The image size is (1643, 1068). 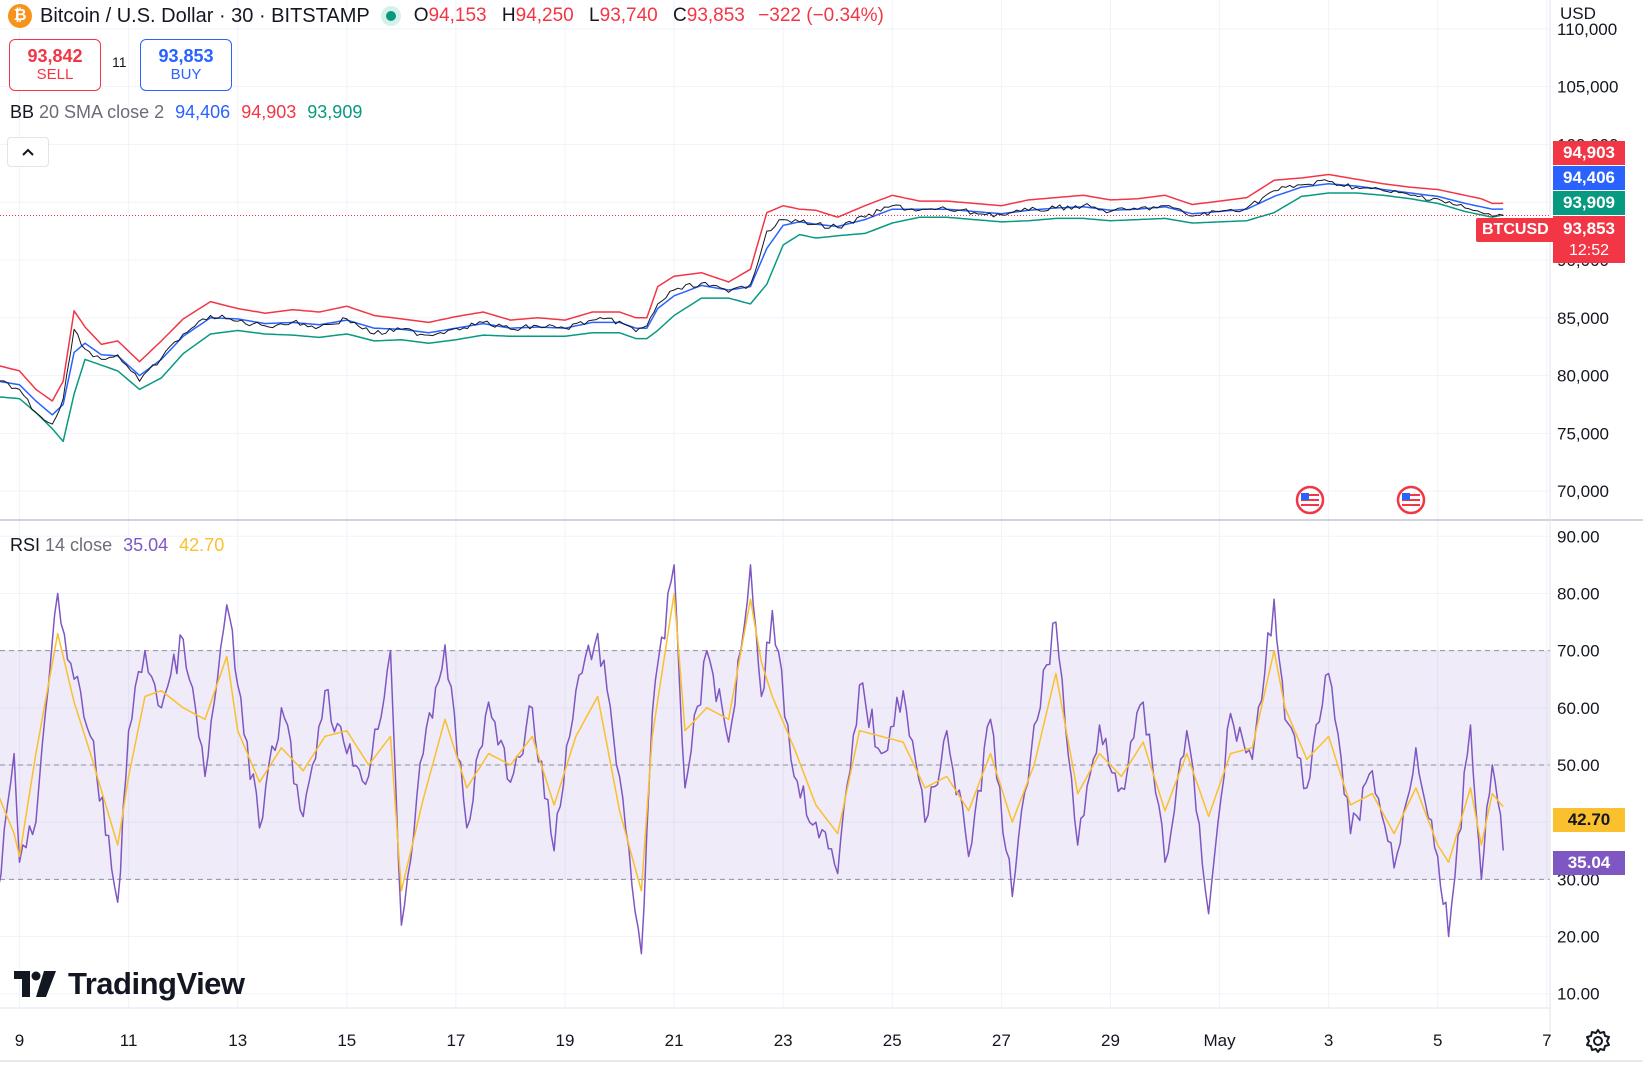 I want to click on close-value: 93,853, so click(x=715, y=15).